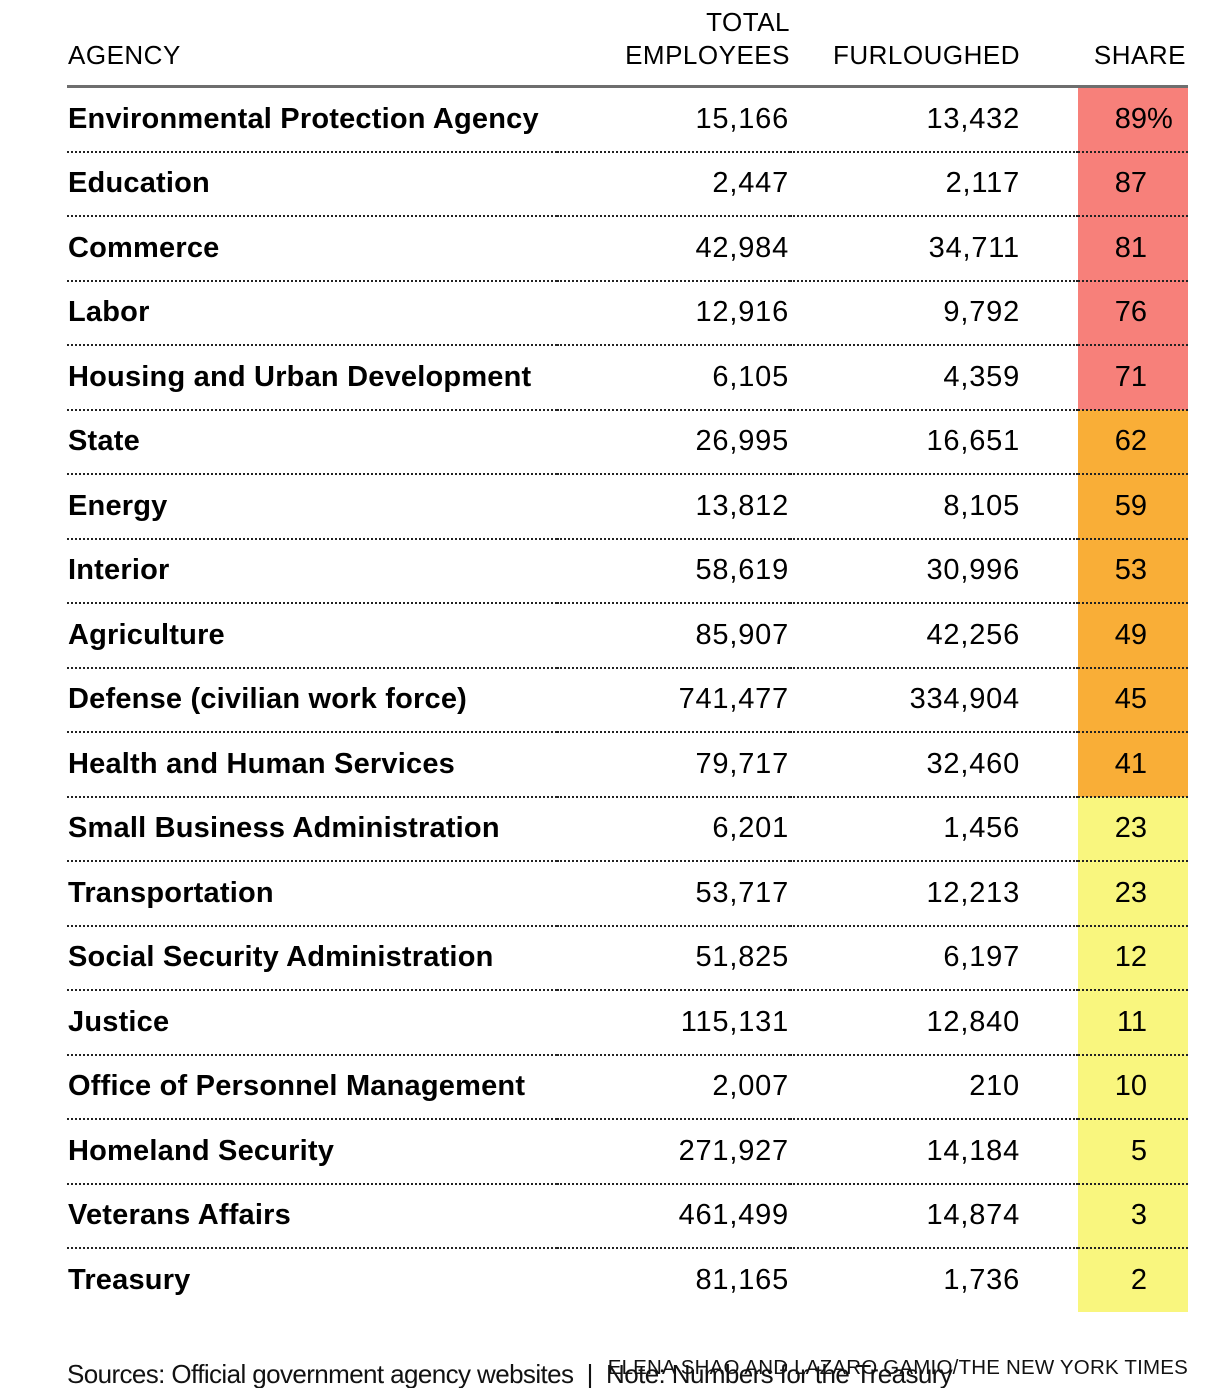 This screenshot has width=1222, height=1388. I want to click on agency-cell: Transportation, so click(312, 894).